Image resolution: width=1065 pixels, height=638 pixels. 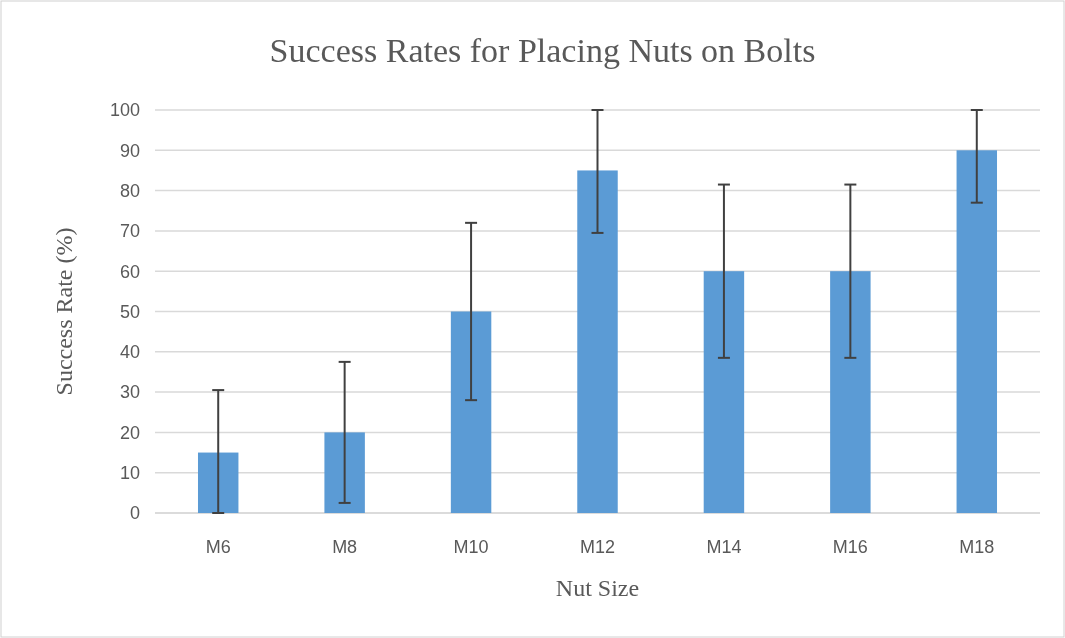 I want to click on x-tick-label: M6, so click(x=218, y=547).